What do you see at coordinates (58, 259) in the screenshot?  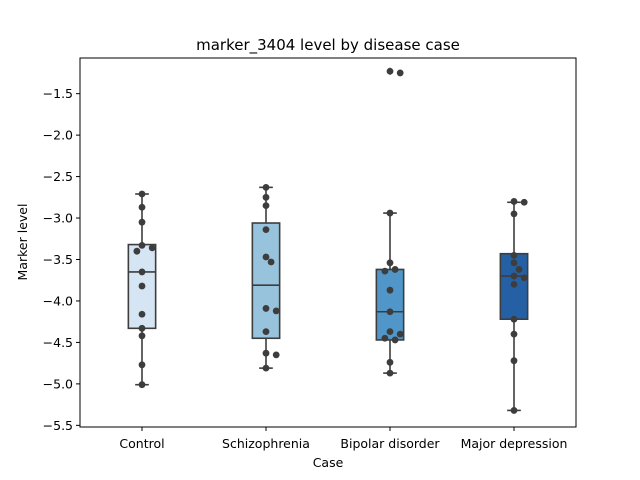 I see `y-tick-label: −3.5` at bounding box center [58, 259].